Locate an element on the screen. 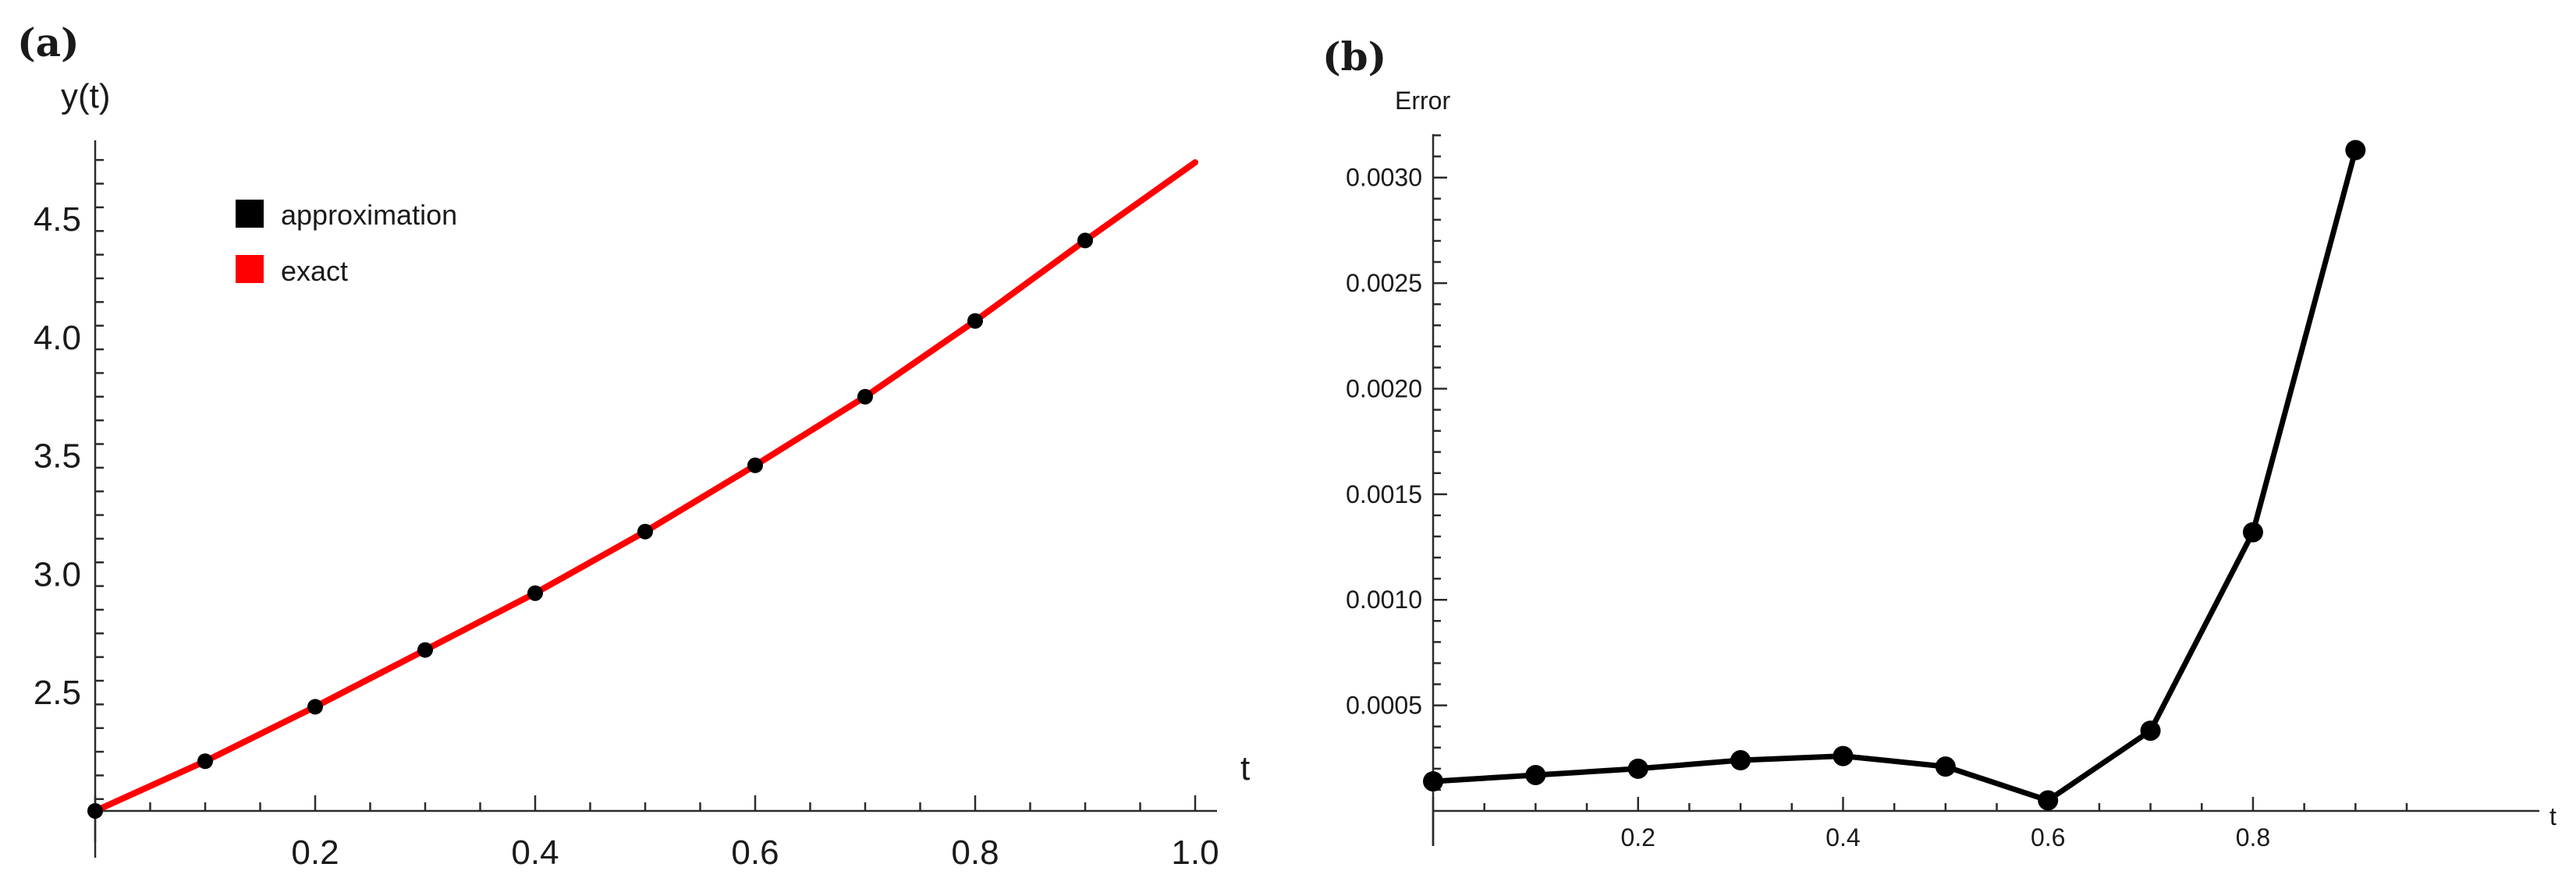 The height and width of the screenshot is (885, 2576). chart-a-x-tick-label: 0.4 is located at coordinates (535, 853).